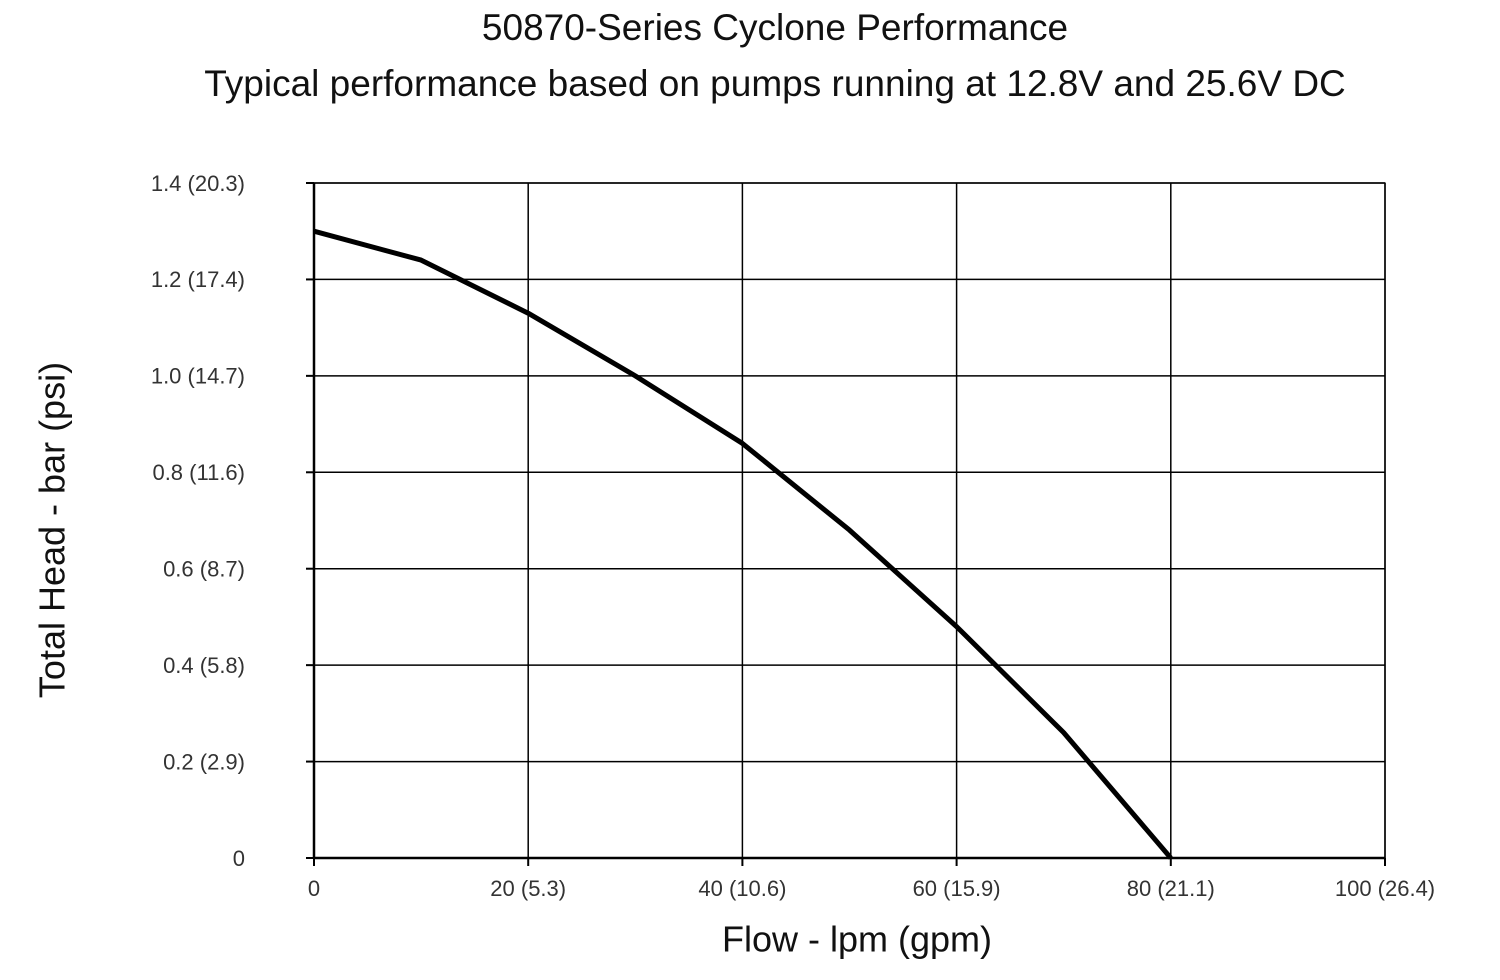 The image size is (1500, 980). Describe the element at coordinates (198, 376) in the screenshot. I see `y-tick-label: 1.0 (14.7)` at that location.